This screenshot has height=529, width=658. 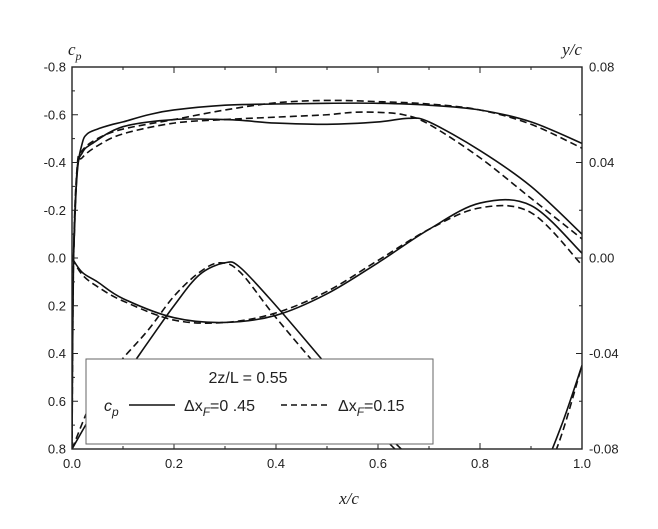 I want to click on legend-entry-2-suffix: =0.15, so click(x=384, y=406).